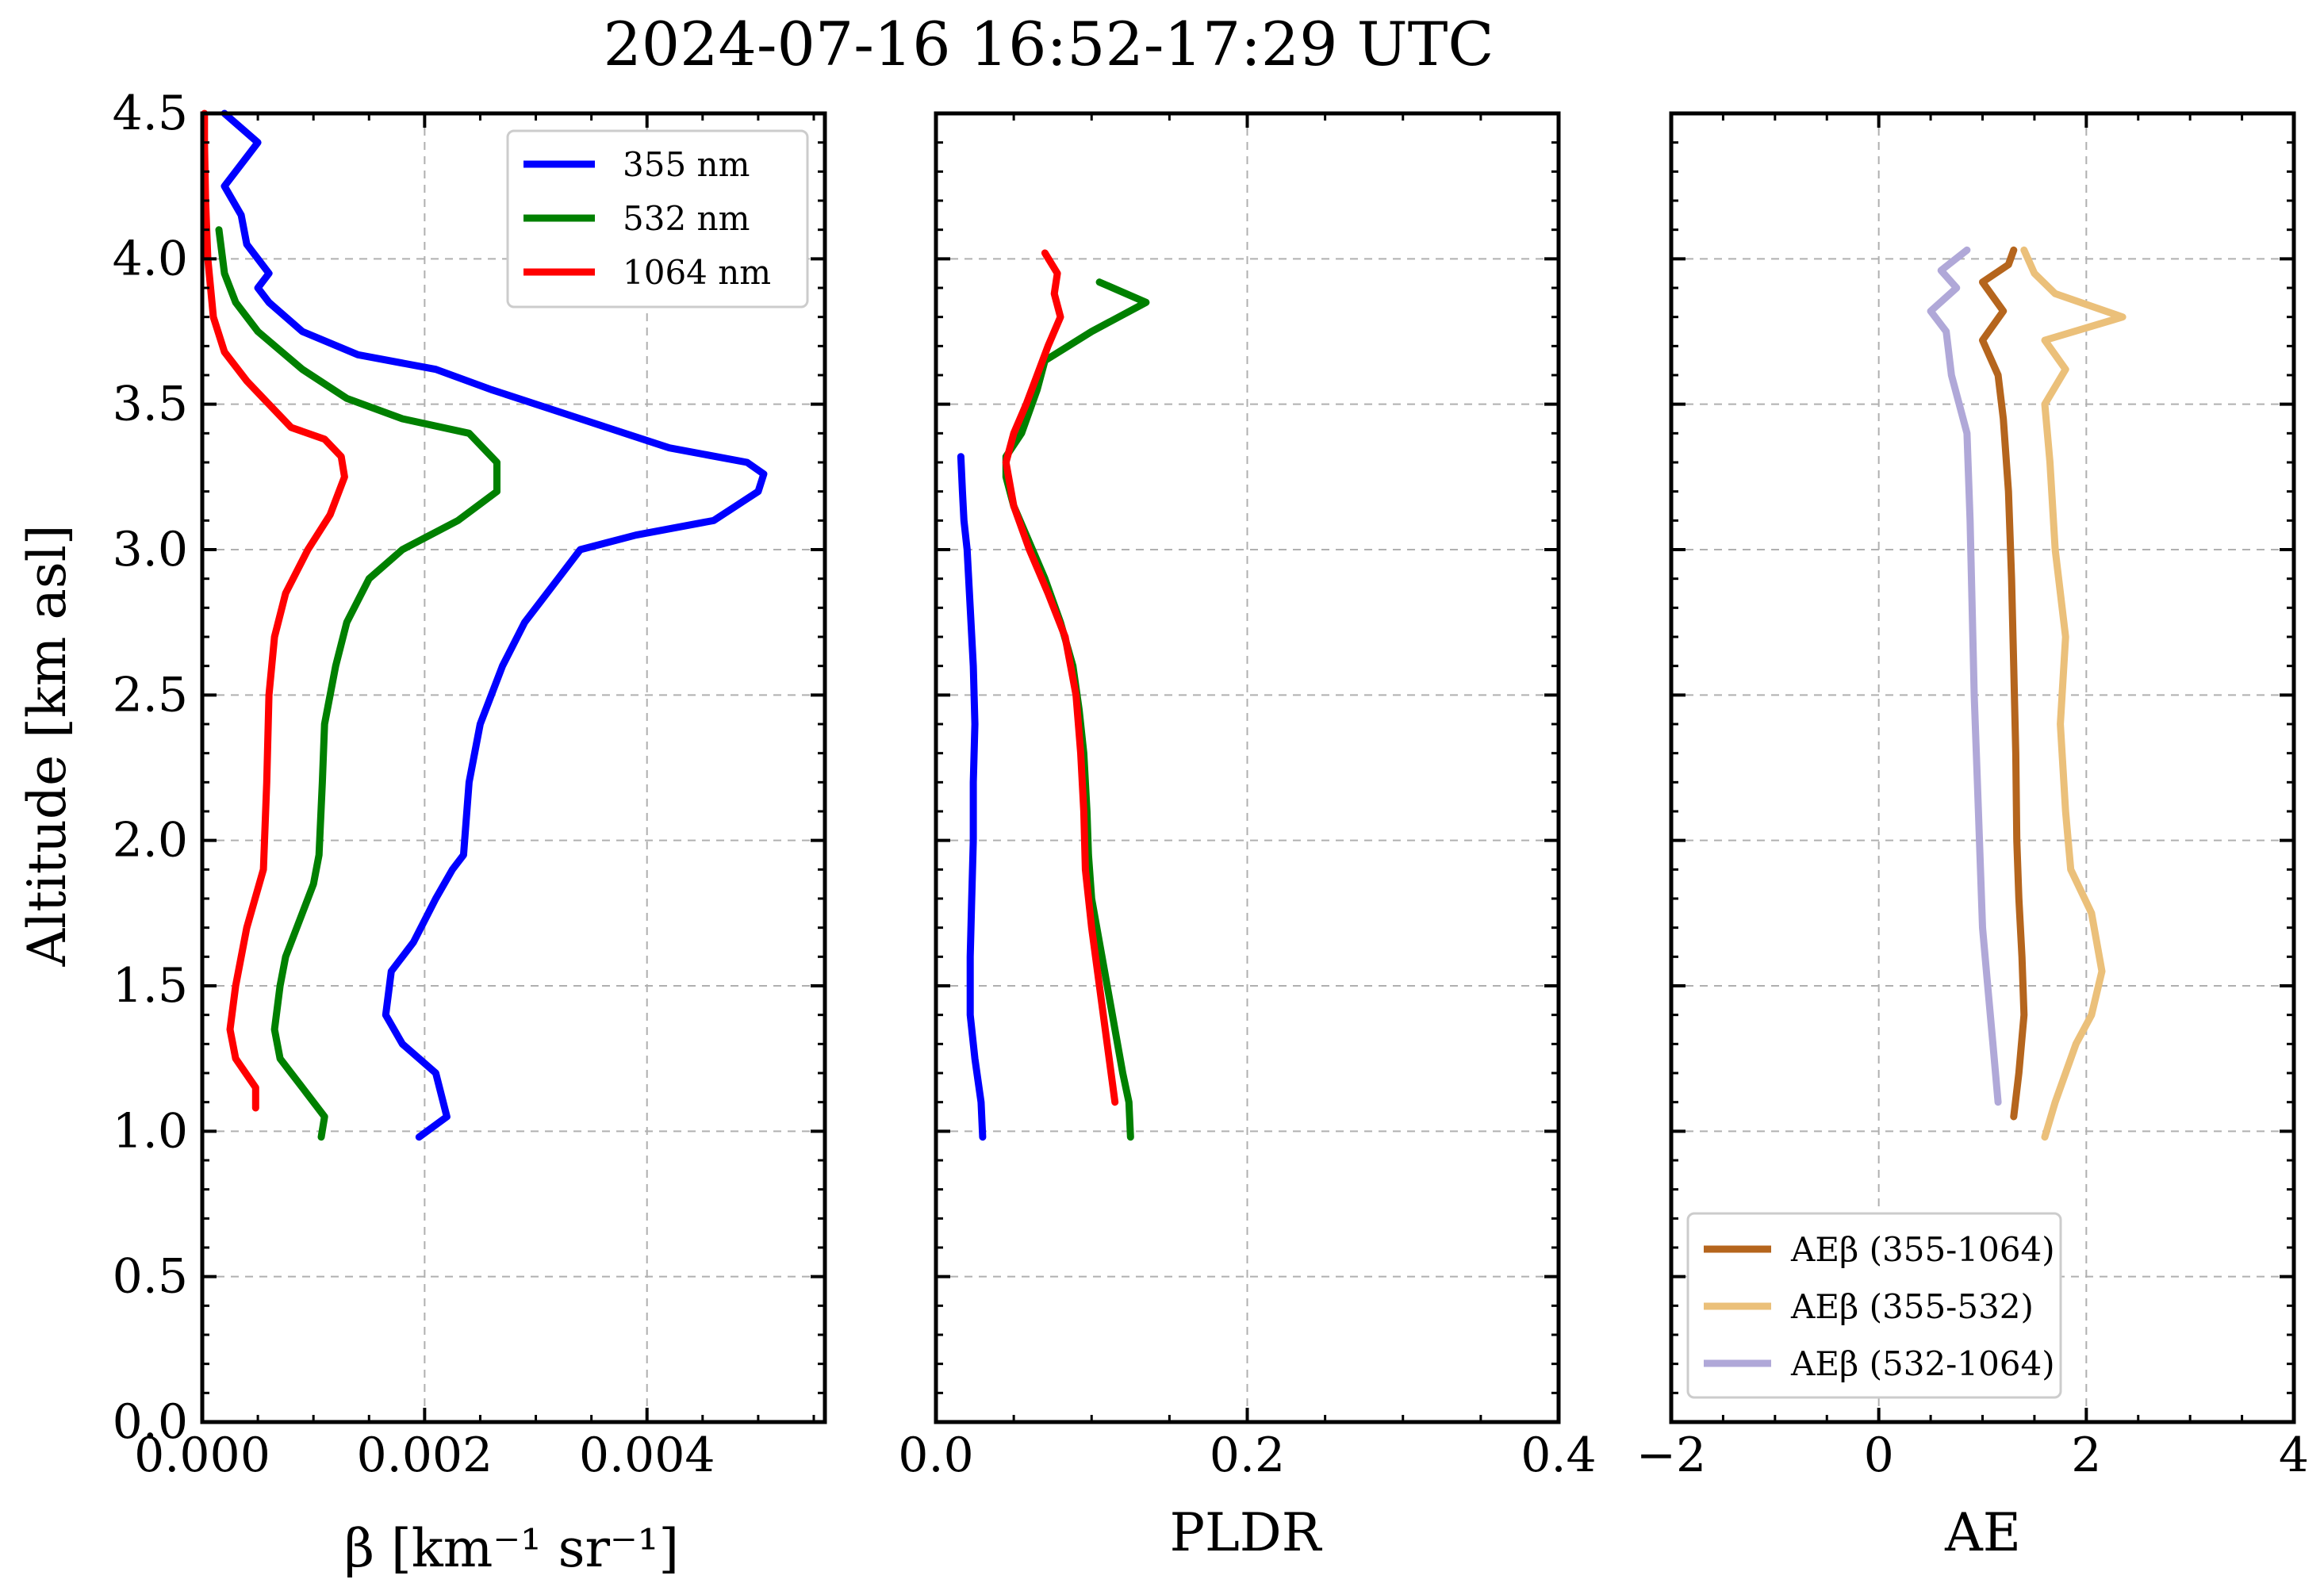 This screenshot has height=1587, width=2324. Describe the element at coordinates (48, 745) in the screenshot. I see `y-axis-label: Altitude [km asl]` at that location.